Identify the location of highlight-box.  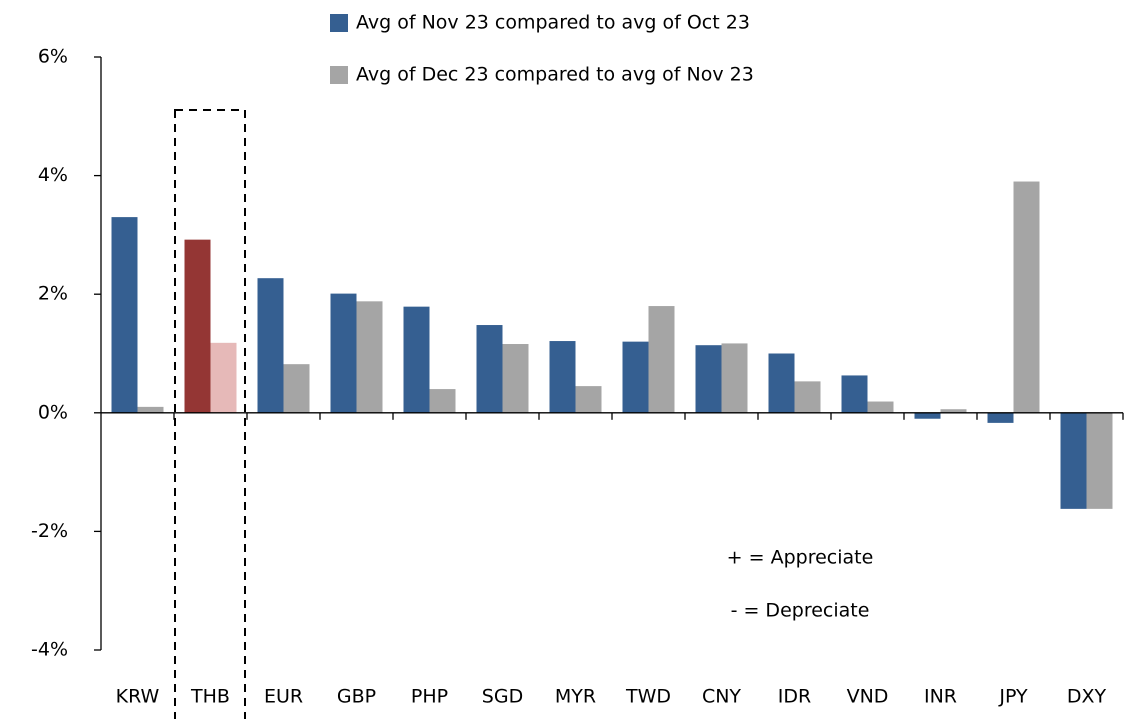
(210, 414).